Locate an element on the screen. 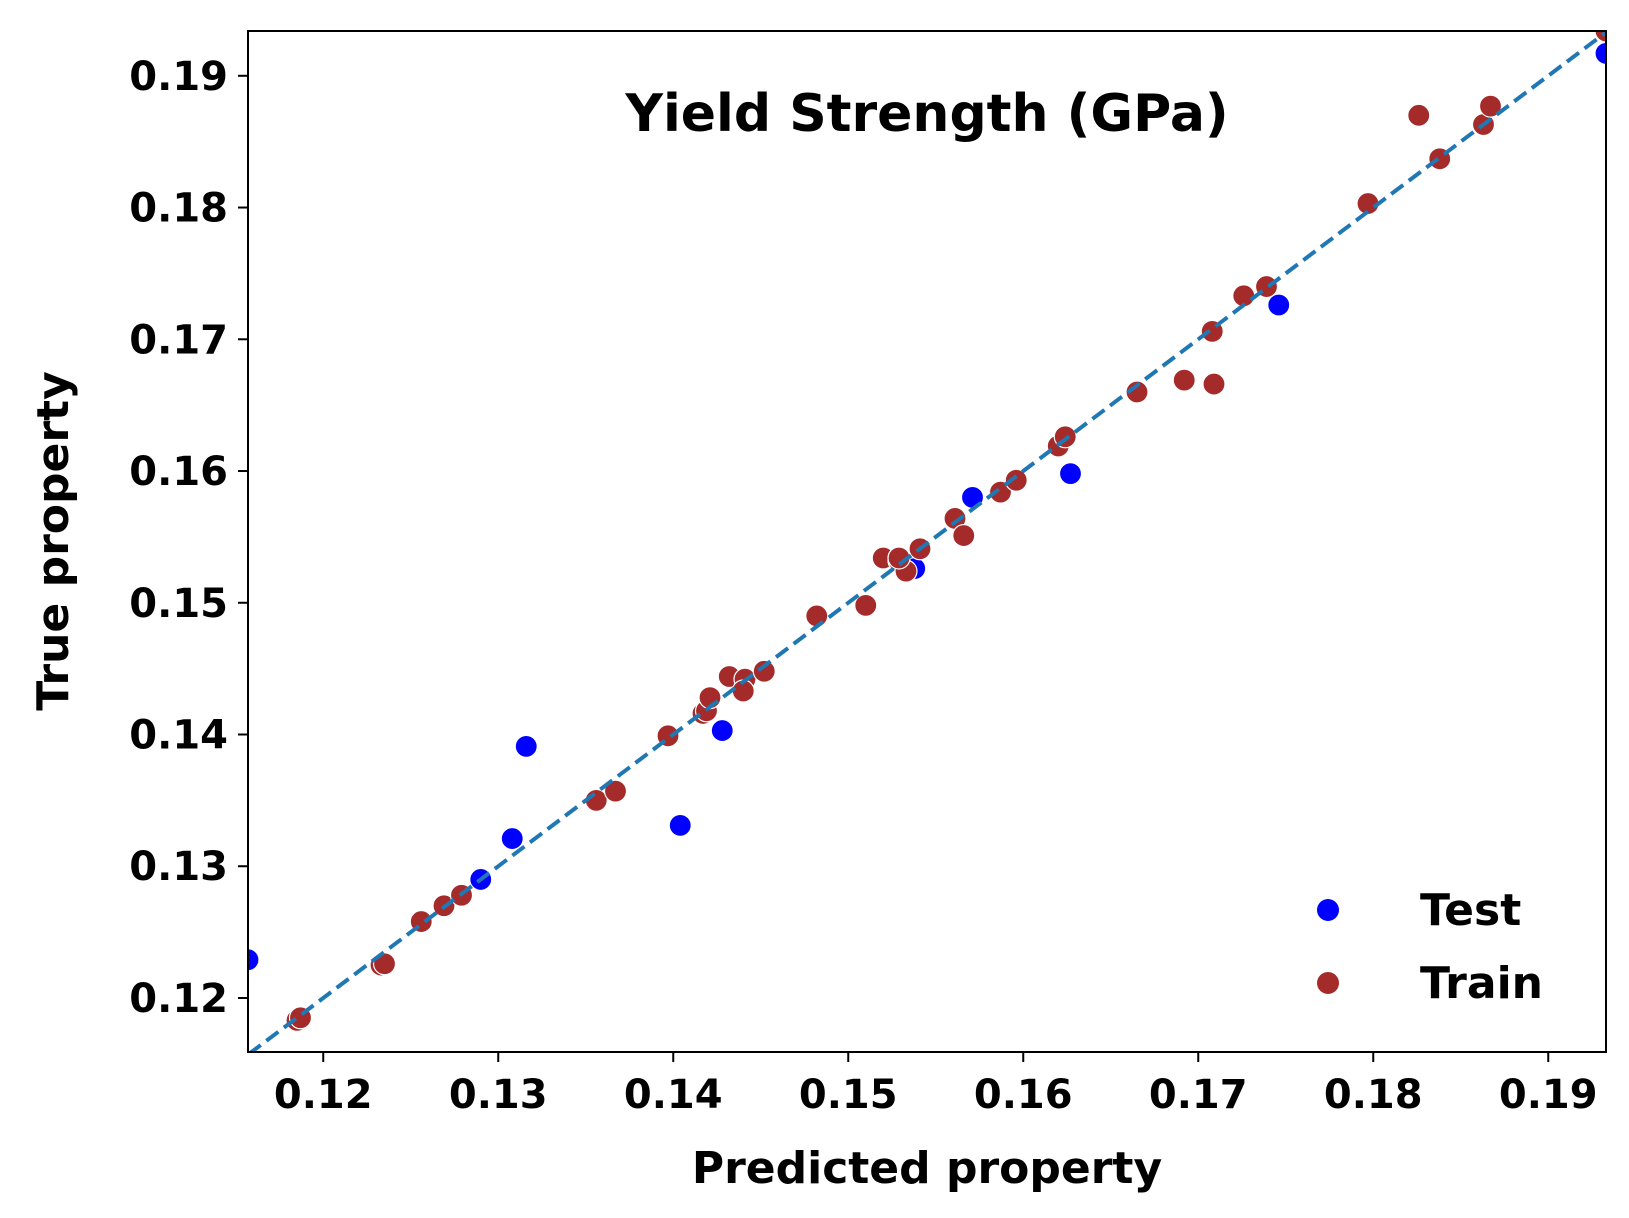 The image size is (1629, 1218). x-tick-label-2: 0.14 is located at coordinates (673, 1095).